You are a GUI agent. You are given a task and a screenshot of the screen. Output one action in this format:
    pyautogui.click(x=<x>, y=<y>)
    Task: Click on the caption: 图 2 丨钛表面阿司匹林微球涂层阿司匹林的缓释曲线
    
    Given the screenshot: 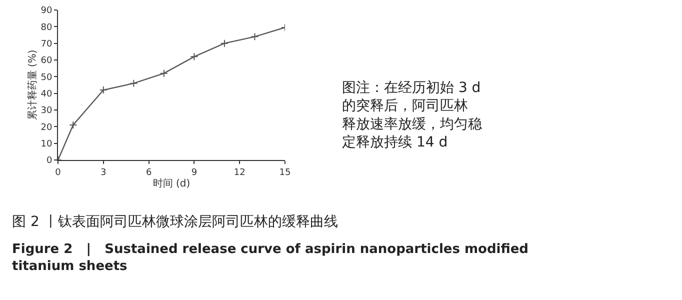 What is the action you would take?
    pyautogui.click(x=175, y=222)
    